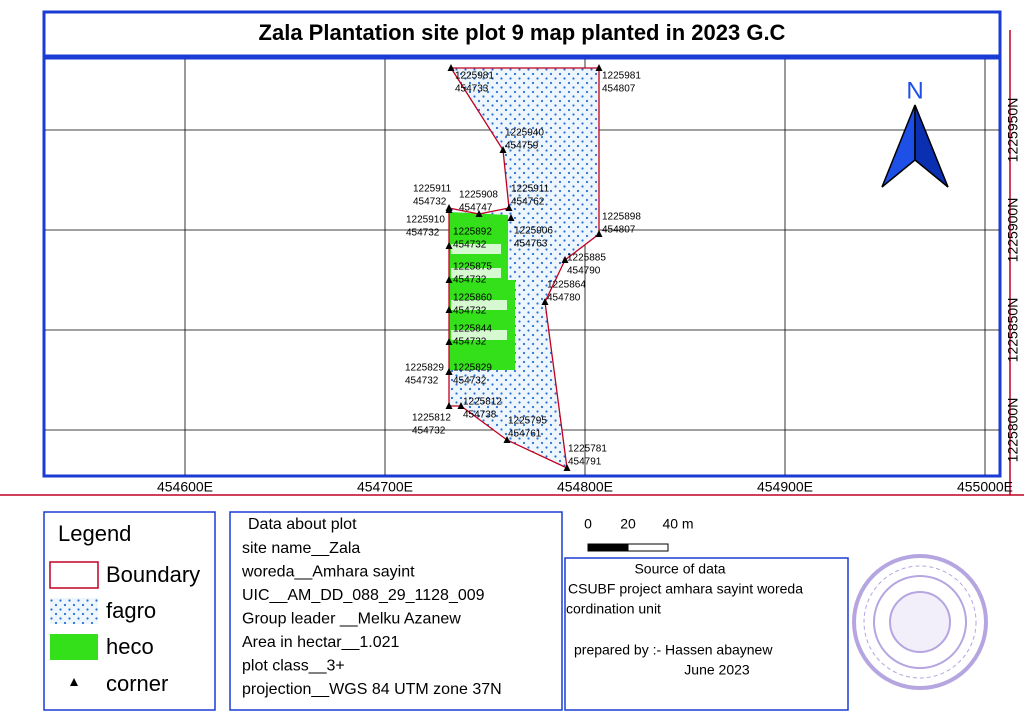 This screenshot has height=724, width=1024. I want to click on source-line: prepared by :- Hassen abaynew, so click(673, 650).